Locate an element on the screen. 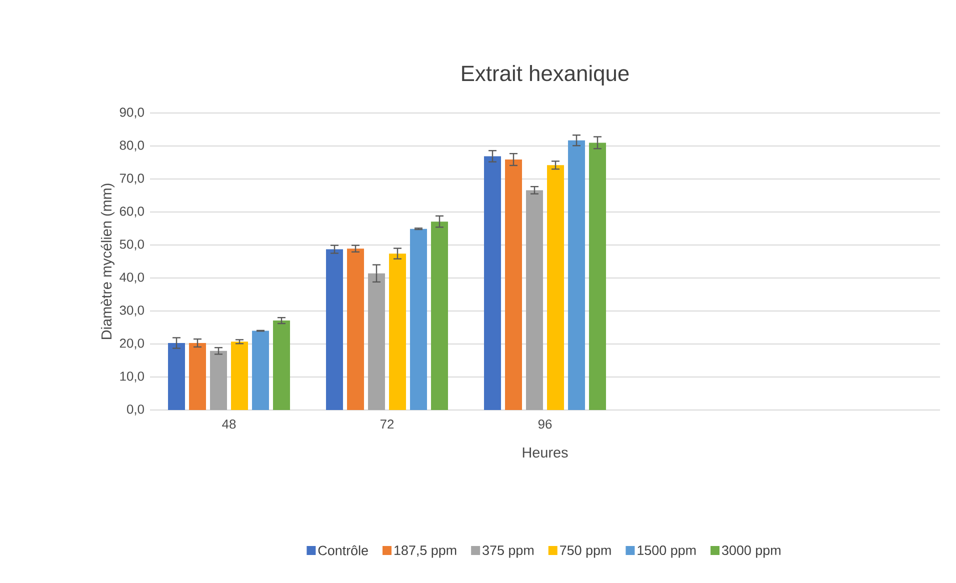 This screenshot has height=583, width=956. y-tick-label: 20,0 is located at coordinates (132, 344).